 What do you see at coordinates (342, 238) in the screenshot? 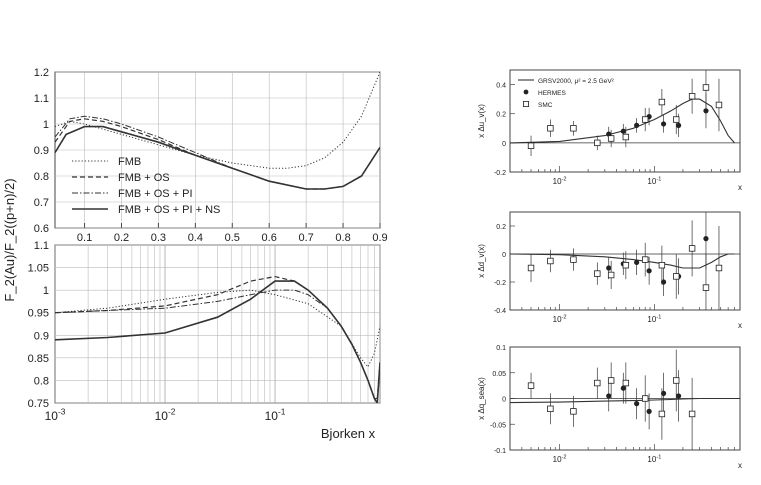
I see `x-tick-label: 0.8` at bounding box center [342, 238].